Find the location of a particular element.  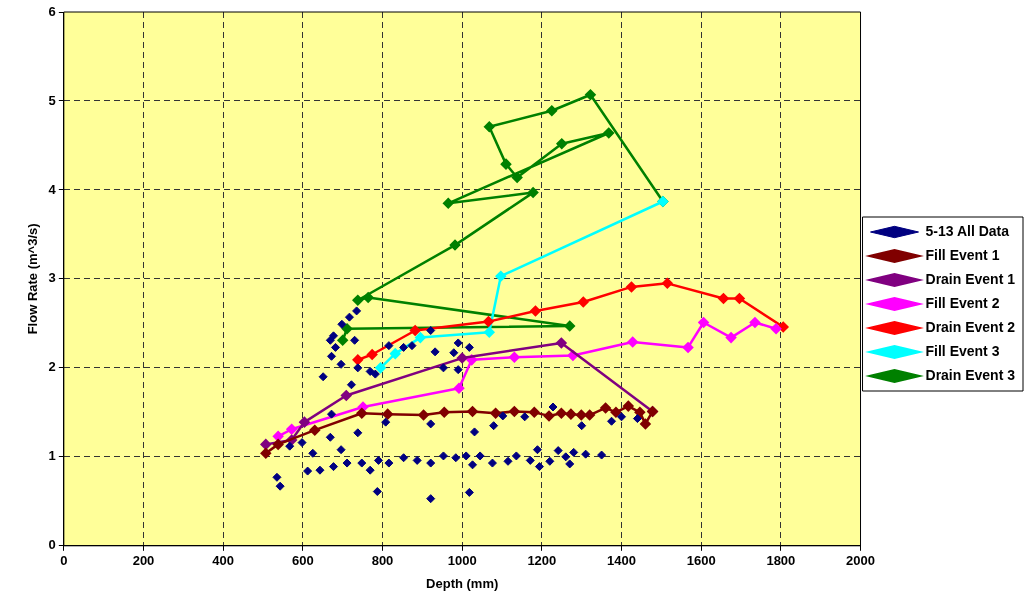

y-tick-label: 2 is located at coordinates (52, 367).